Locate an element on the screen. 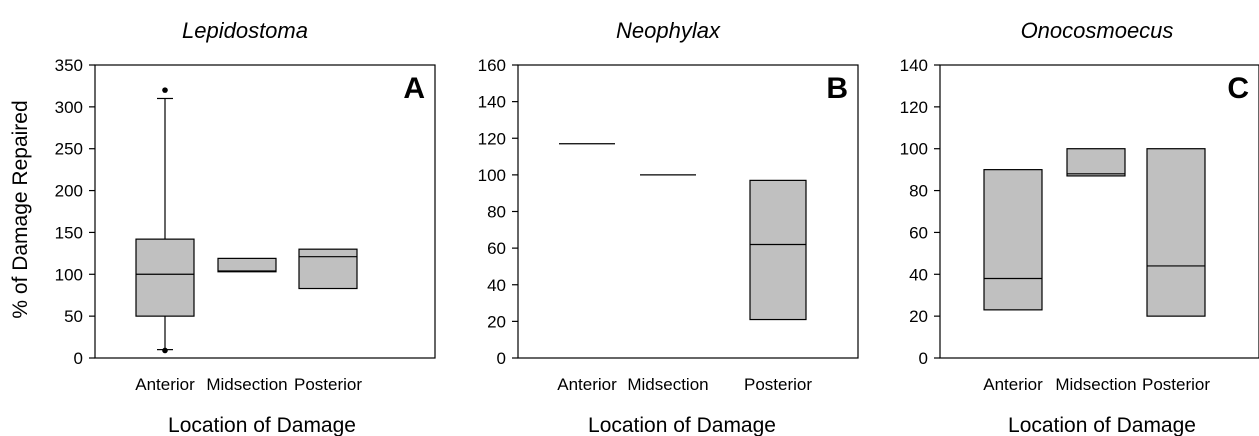  y-tick-label: 160 is located at coordinates (492, 65).